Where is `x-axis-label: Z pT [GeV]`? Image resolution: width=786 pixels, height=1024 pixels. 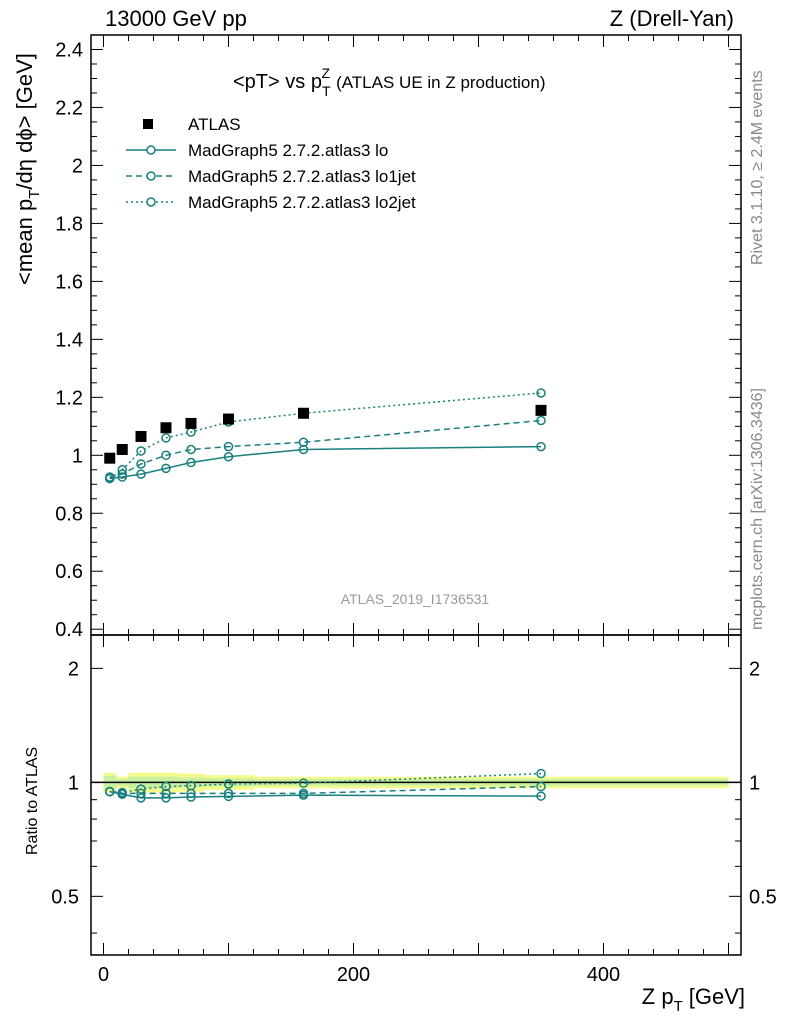 x-axis-label: Z pT [GeV] is located at coordinates (693, 999).